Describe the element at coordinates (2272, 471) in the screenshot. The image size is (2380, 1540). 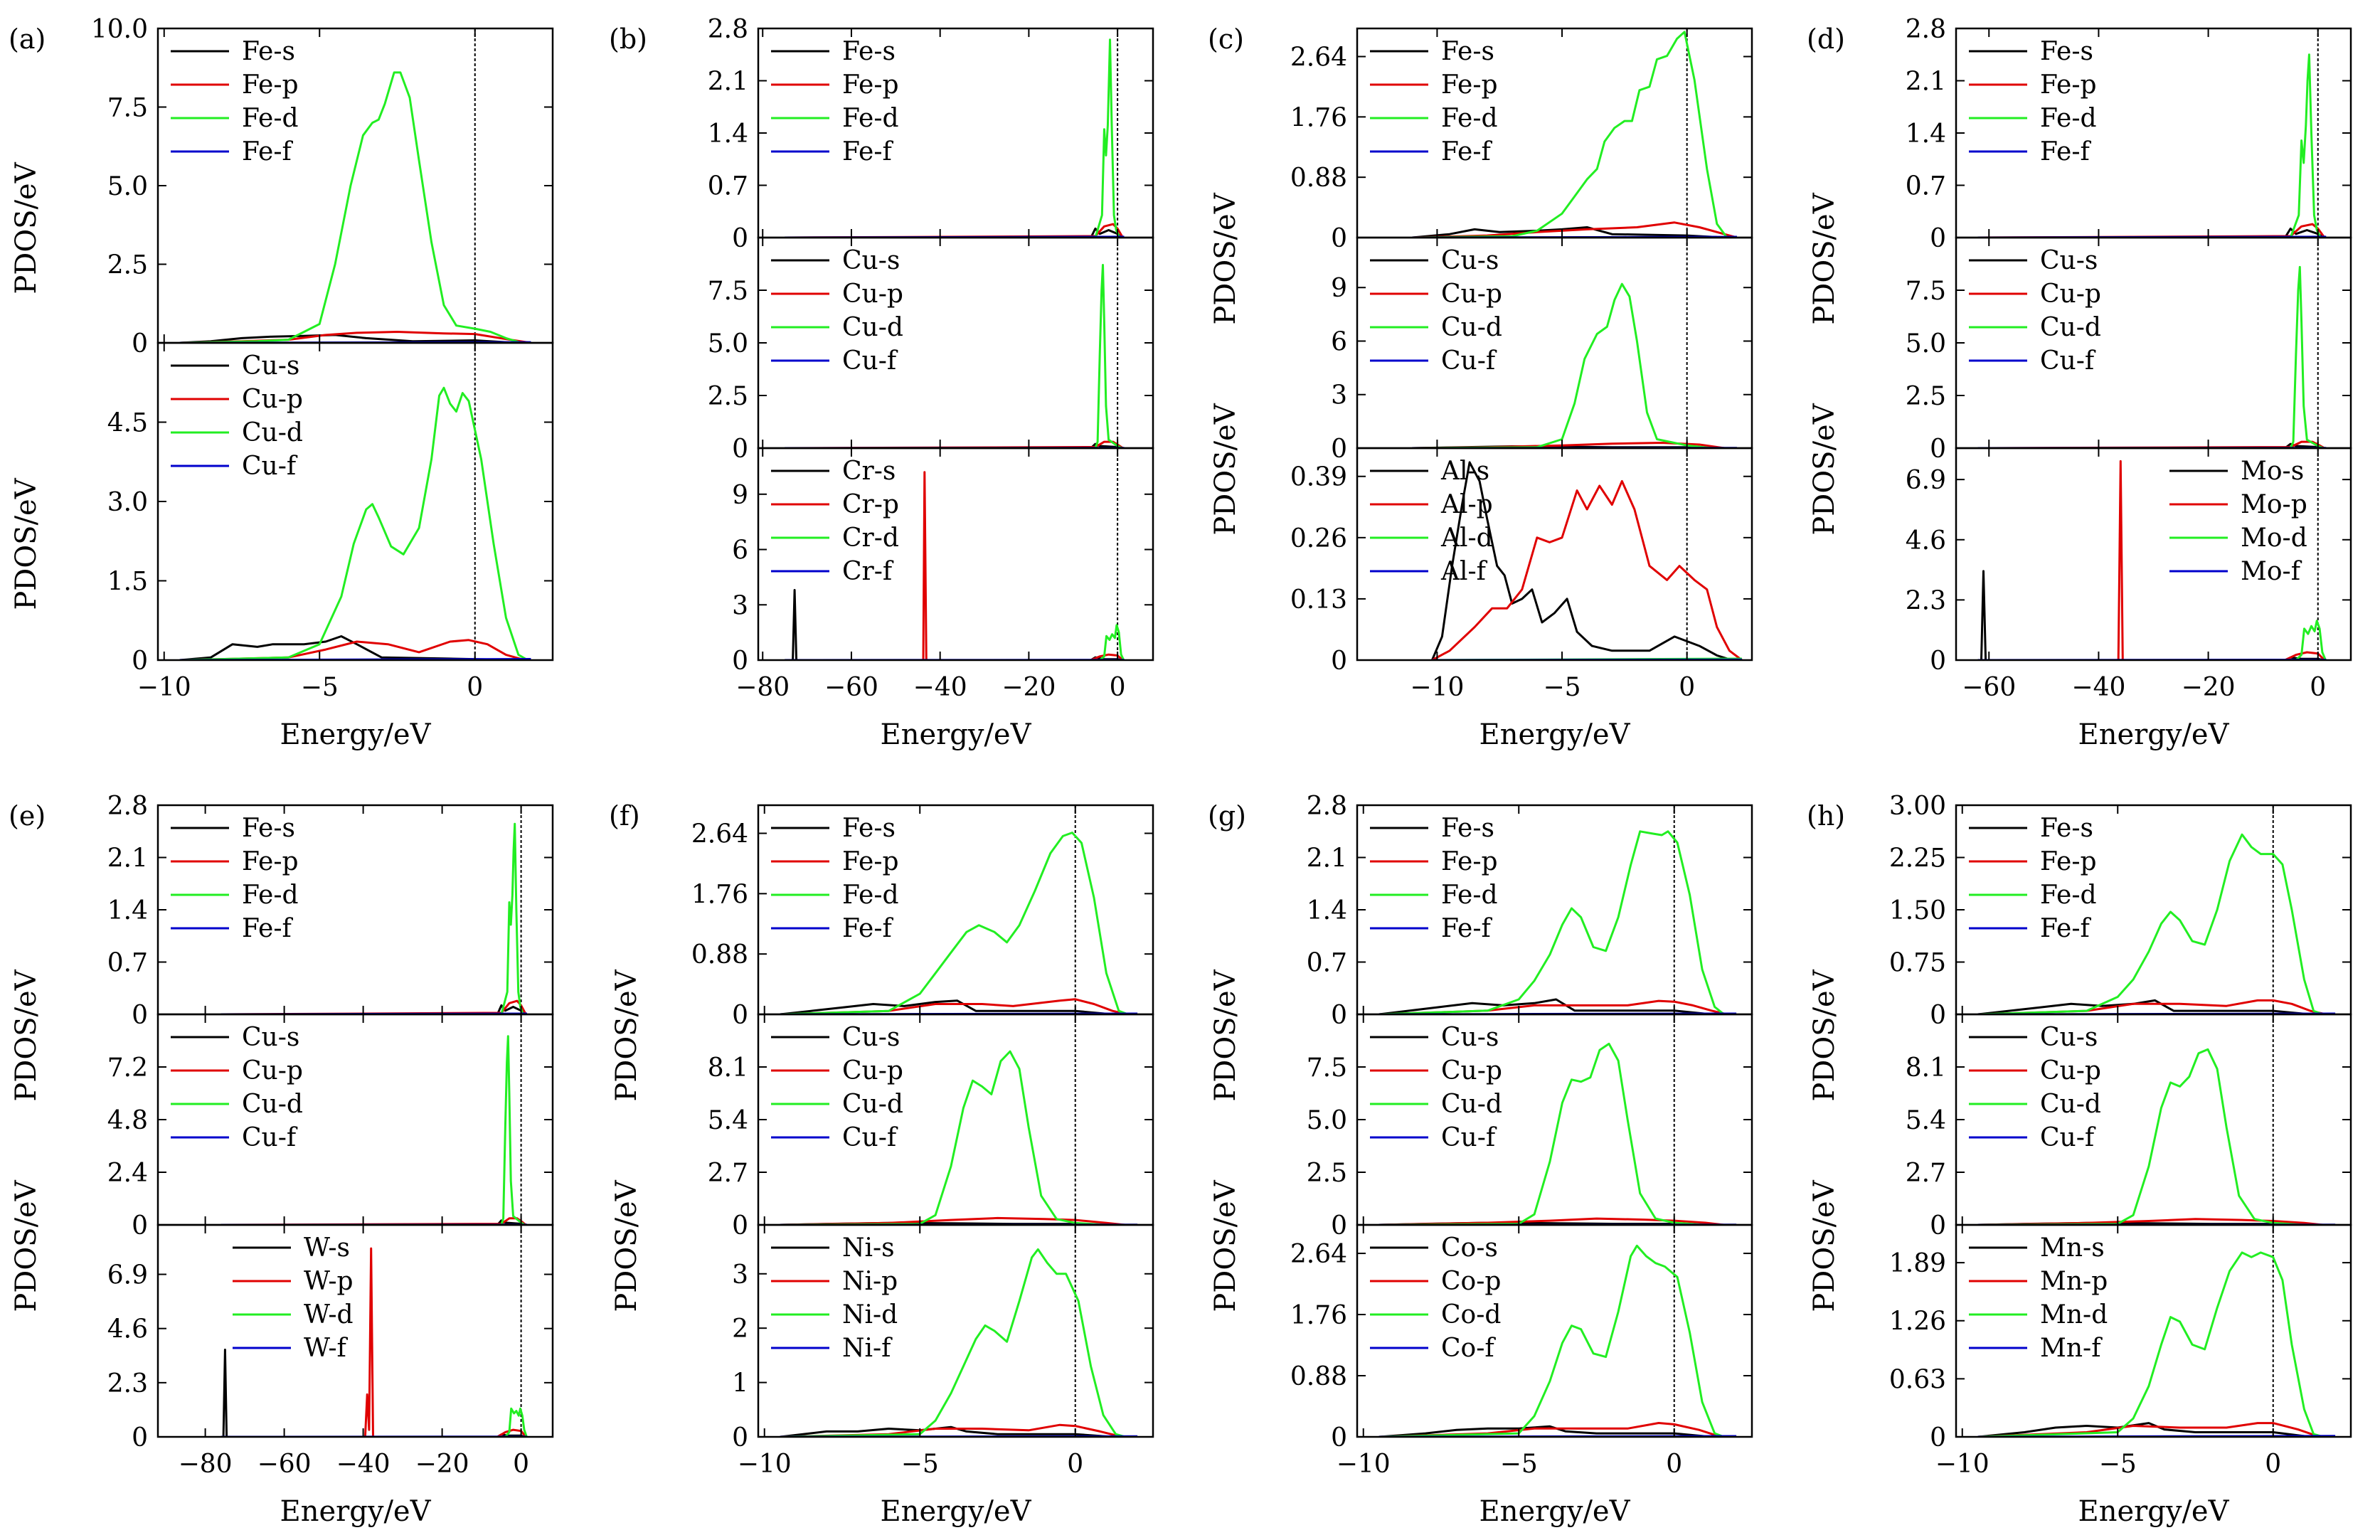
I see `legend-label: Mo-s` at that location.